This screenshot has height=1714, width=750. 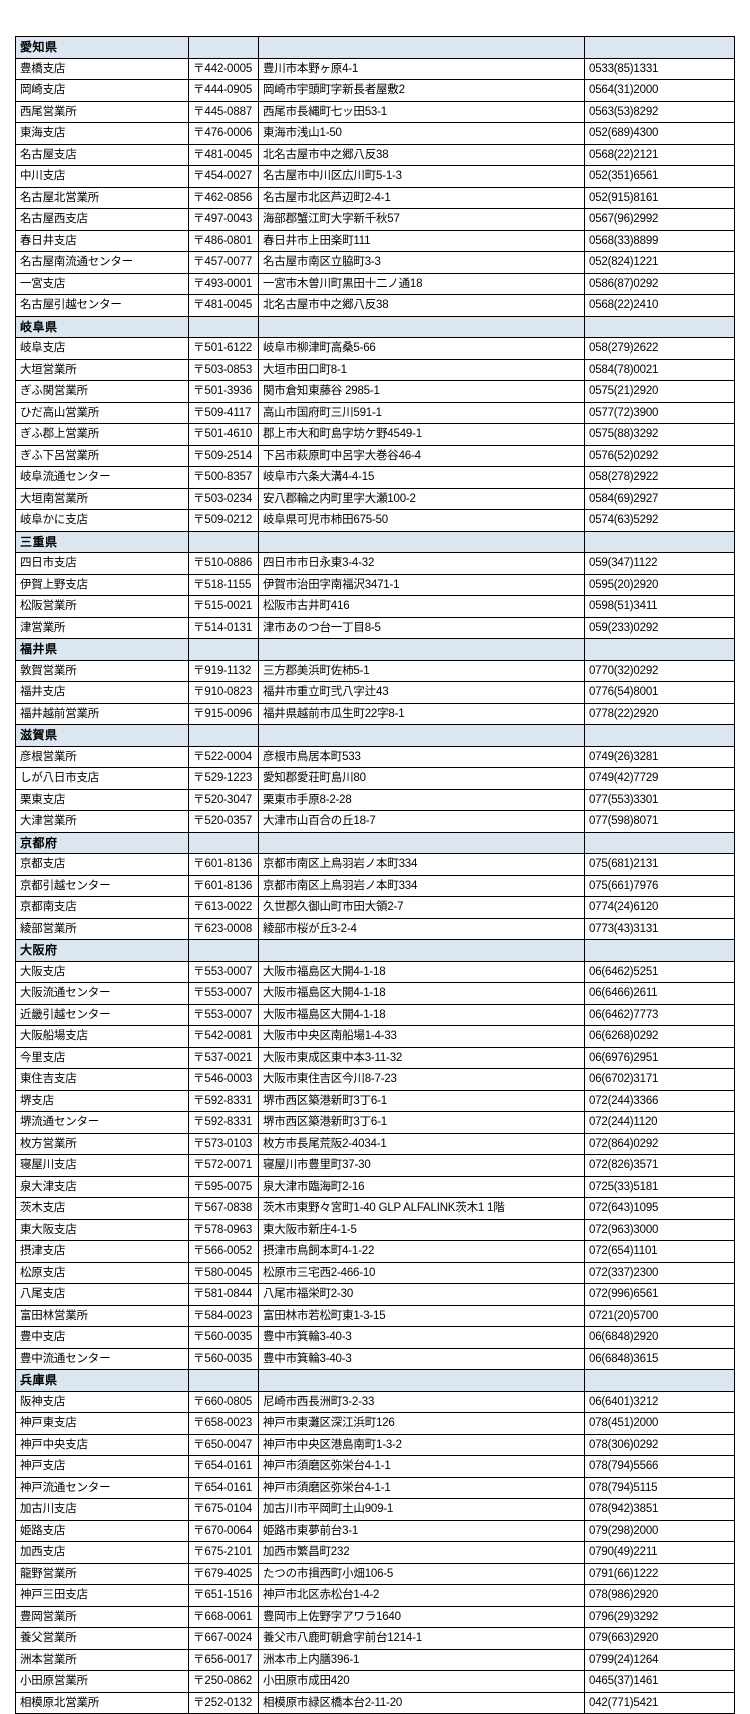 I want to click on postal-code: 〒670-0064, so click(x=223, y=1530).